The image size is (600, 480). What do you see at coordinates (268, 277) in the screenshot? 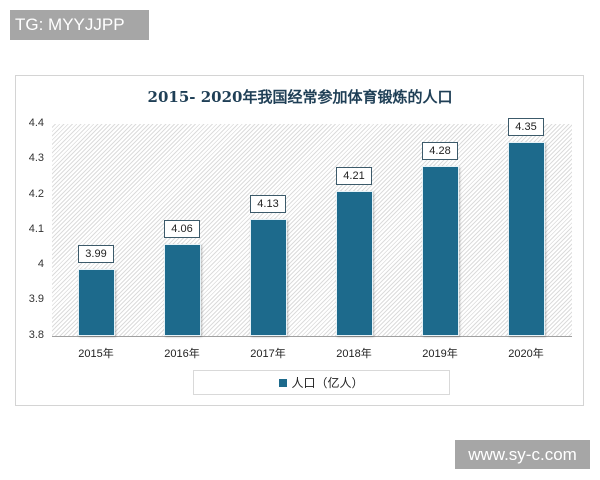
I see `bar-2017` at bounding box center [268, 277].